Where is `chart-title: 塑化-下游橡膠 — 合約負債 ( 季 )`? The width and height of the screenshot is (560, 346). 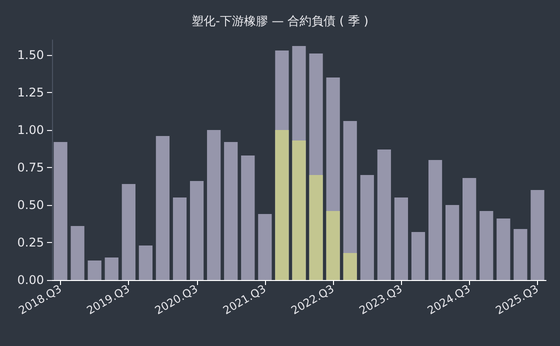 chart-title: 塑化-下游橡膠 — 合約負債 ( 季 ) is located at coordinates (280, 21).